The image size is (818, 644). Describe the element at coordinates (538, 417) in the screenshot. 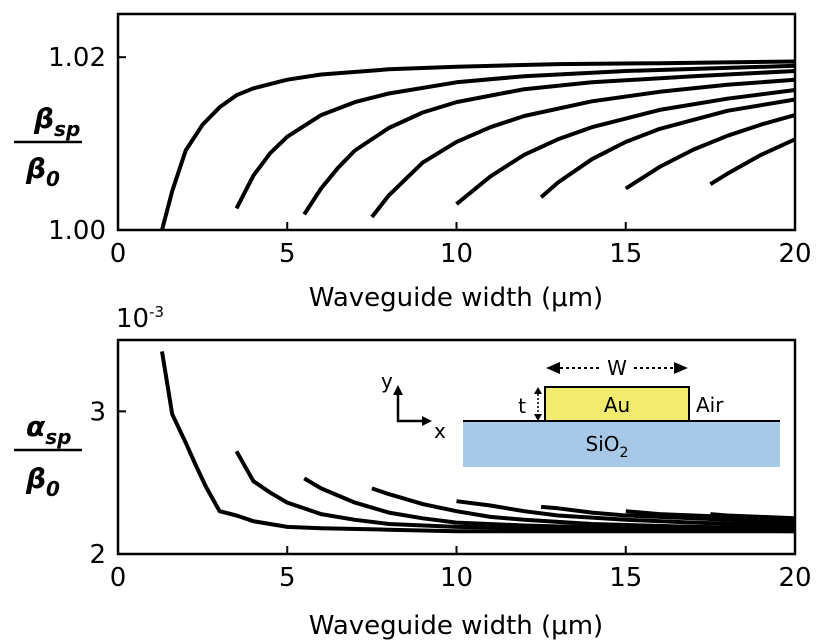

I see `thickness-arrow-down-icon` at that location.